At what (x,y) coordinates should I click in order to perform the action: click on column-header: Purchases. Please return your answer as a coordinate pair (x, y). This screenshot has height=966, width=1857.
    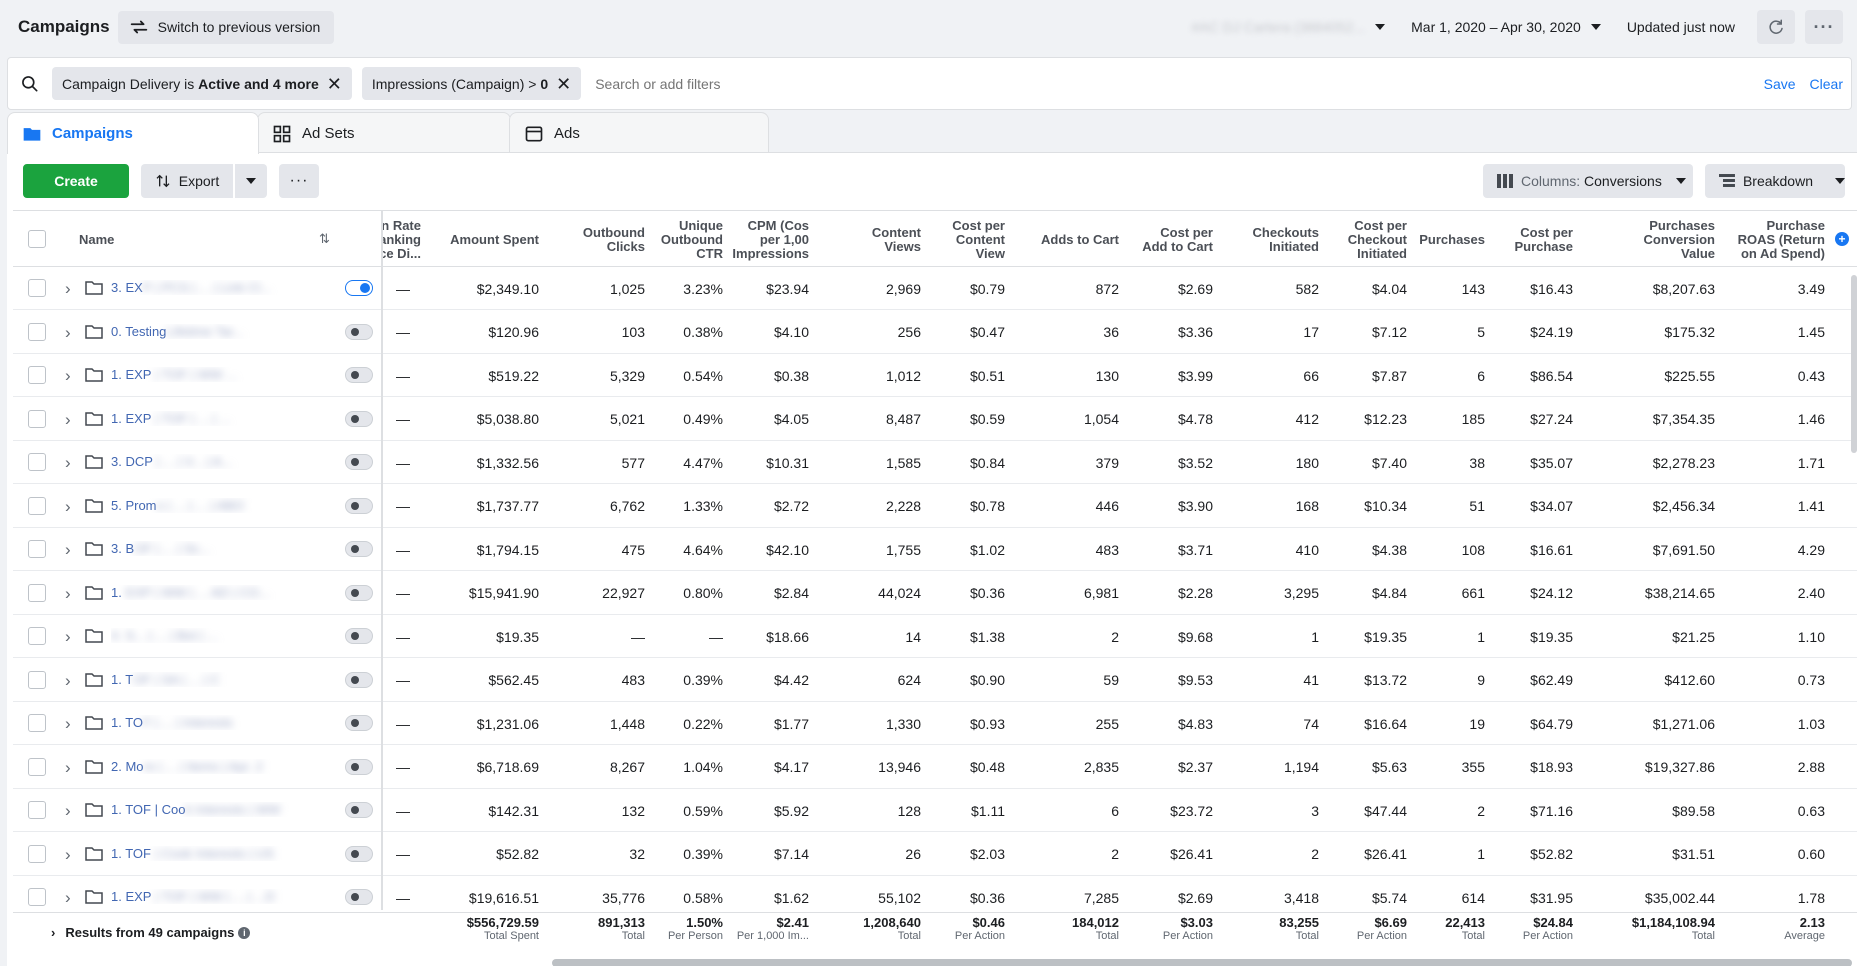
    Looking at the image, I should click on (1452, 239).